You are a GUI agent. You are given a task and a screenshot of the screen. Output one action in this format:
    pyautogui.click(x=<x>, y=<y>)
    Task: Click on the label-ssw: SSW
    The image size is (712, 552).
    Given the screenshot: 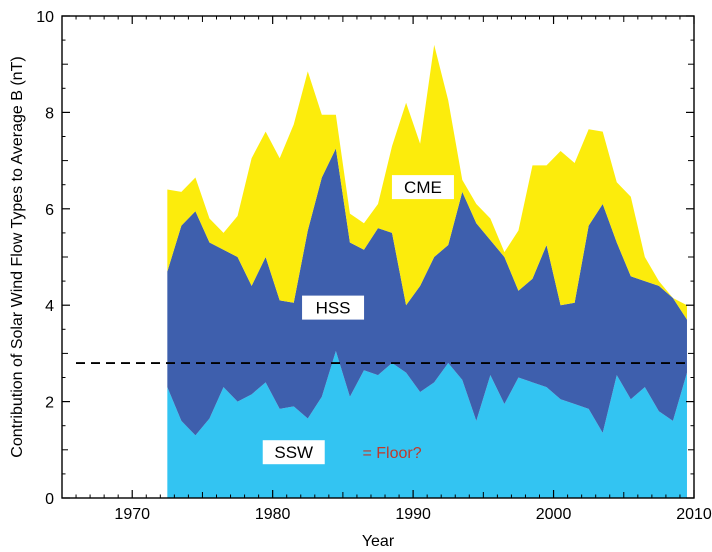 What is the action you would take?
    pyautogui.click(x=293, y=452)
    